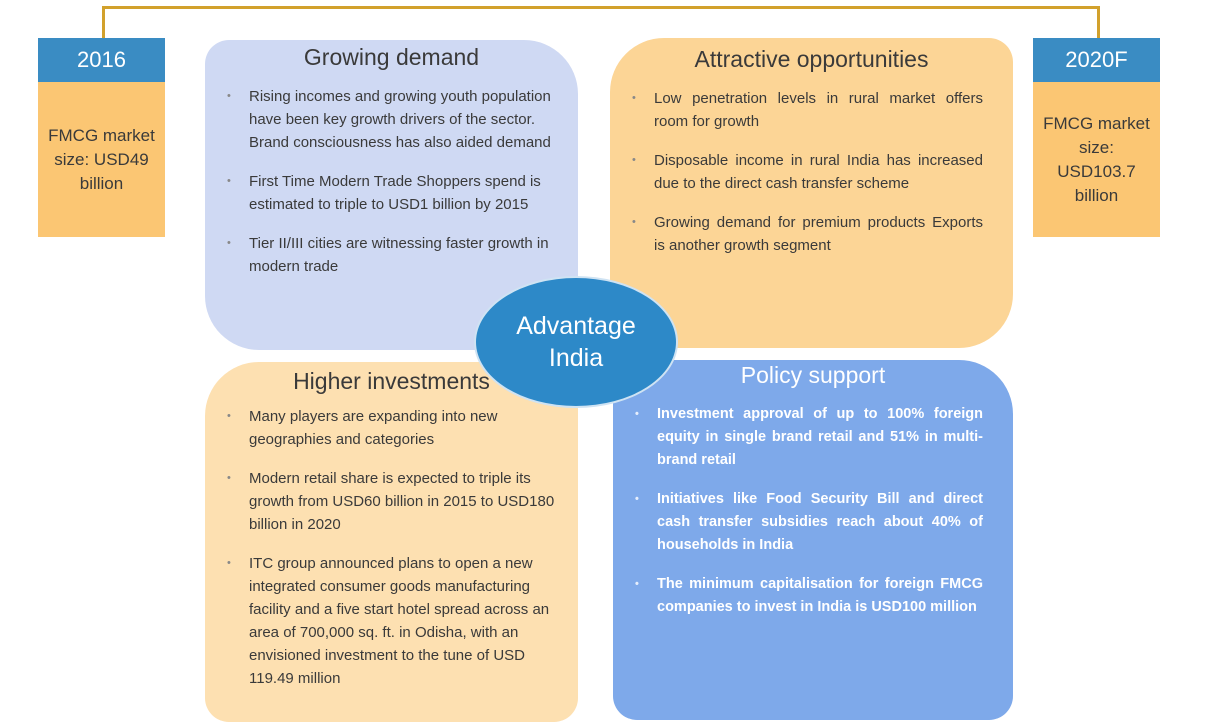  Describe the element at coordinates (101, 159) in the screenshot. I see `year-body: FMCG market size: USD49 billion` at that location.